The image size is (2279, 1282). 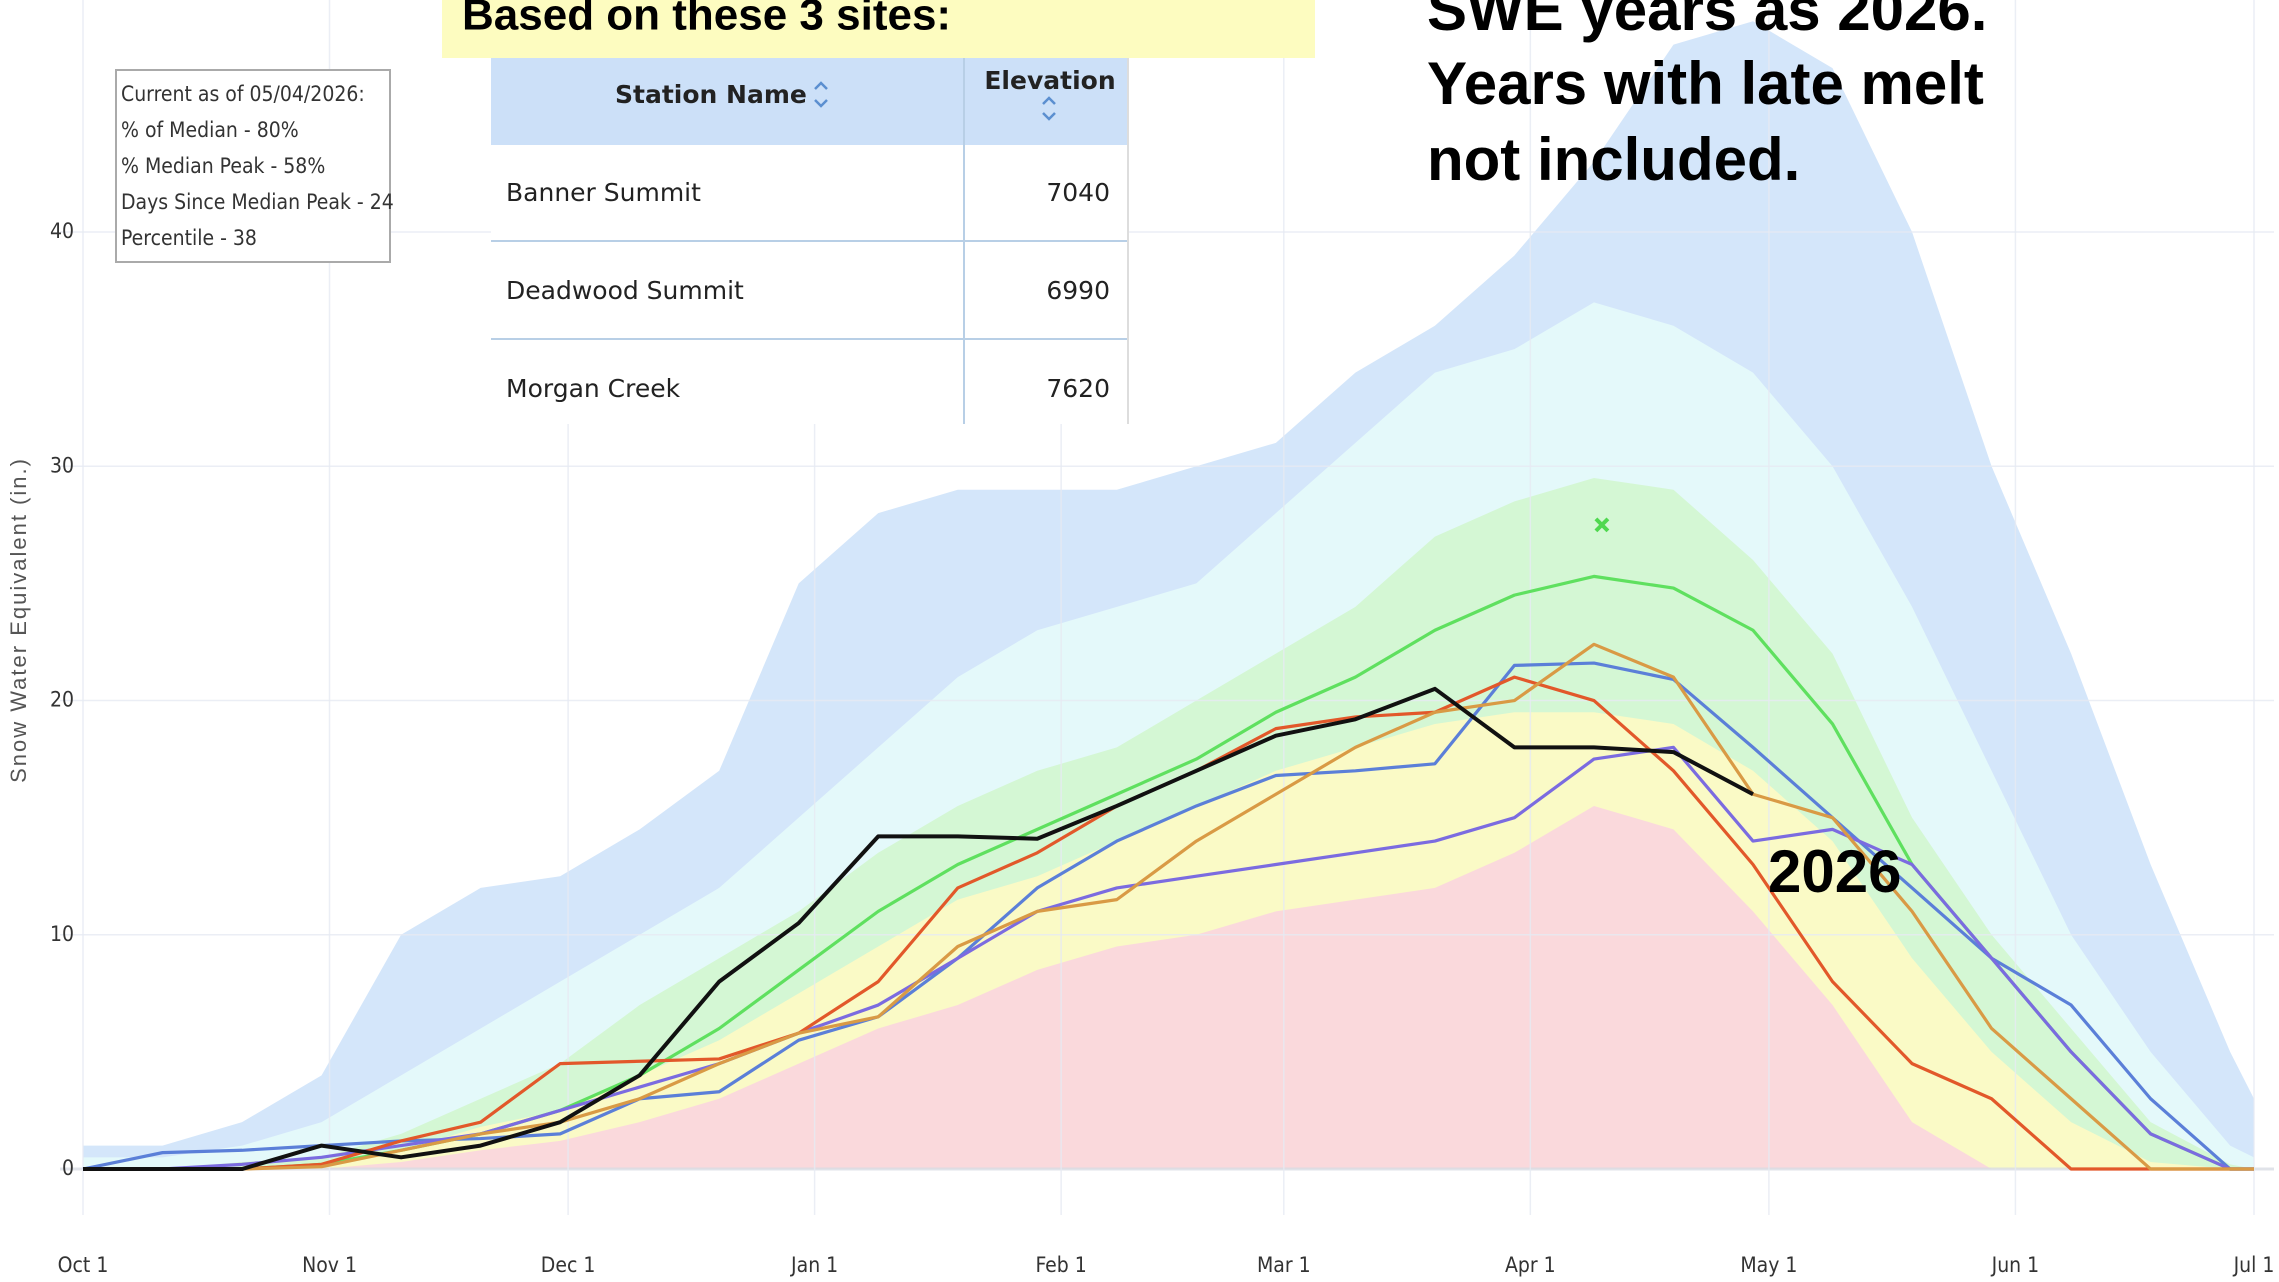 I want to click on x-tick-label: Apr 1, so click(x=1530, y=1265).